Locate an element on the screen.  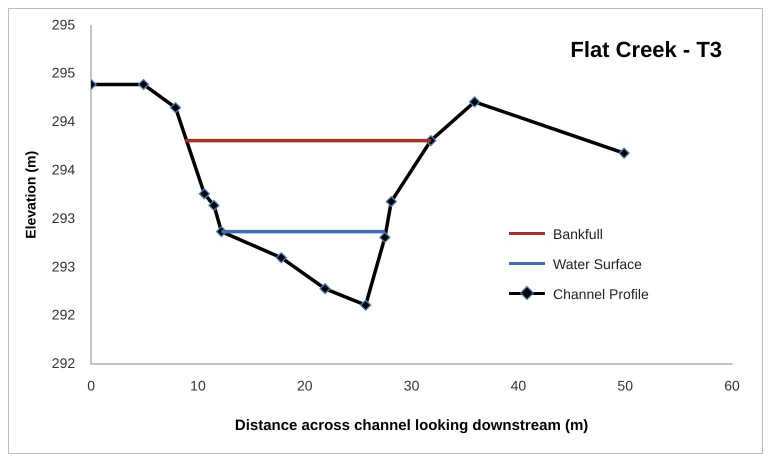
legend-label: Bankfull is located at coordinates (578, 234).